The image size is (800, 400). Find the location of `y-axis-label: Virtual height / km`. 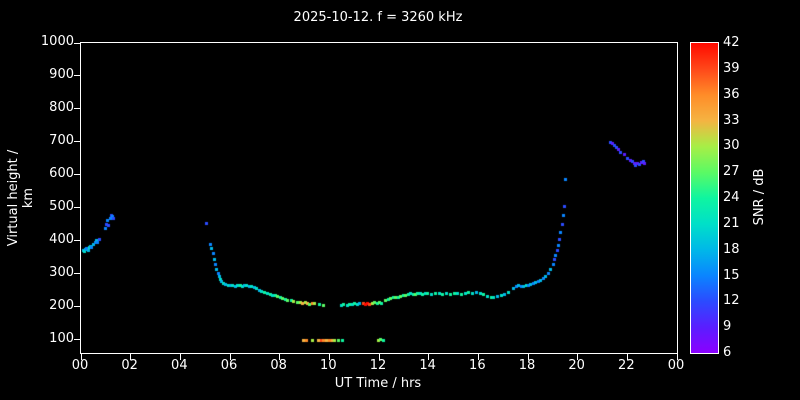

y-axis-label: Virtual height / km is located at coordinates (21, 198).